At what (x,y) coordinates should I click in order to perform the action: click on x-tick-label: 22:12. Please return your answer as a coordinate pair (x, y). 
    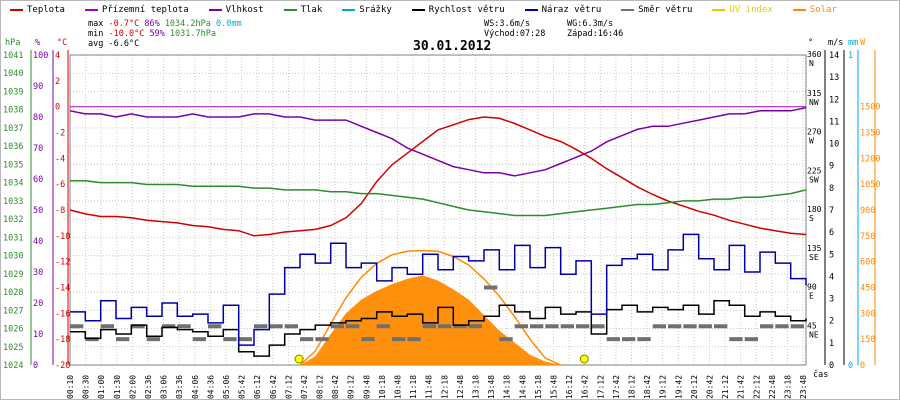
    Looking at the image, I should click on (756, 387).